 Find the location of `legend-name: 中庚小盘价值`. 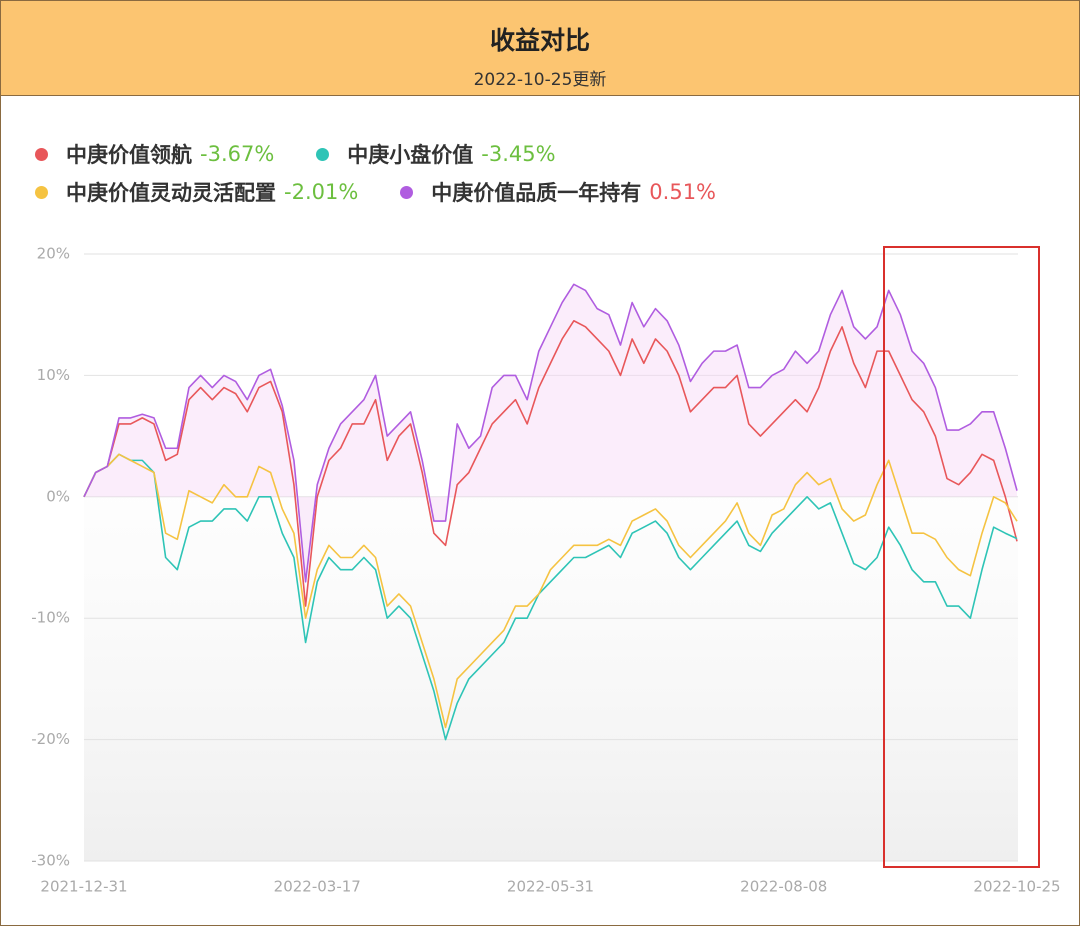

legend-name: 中庚小盘价值 is located at coordinates (410, 155).